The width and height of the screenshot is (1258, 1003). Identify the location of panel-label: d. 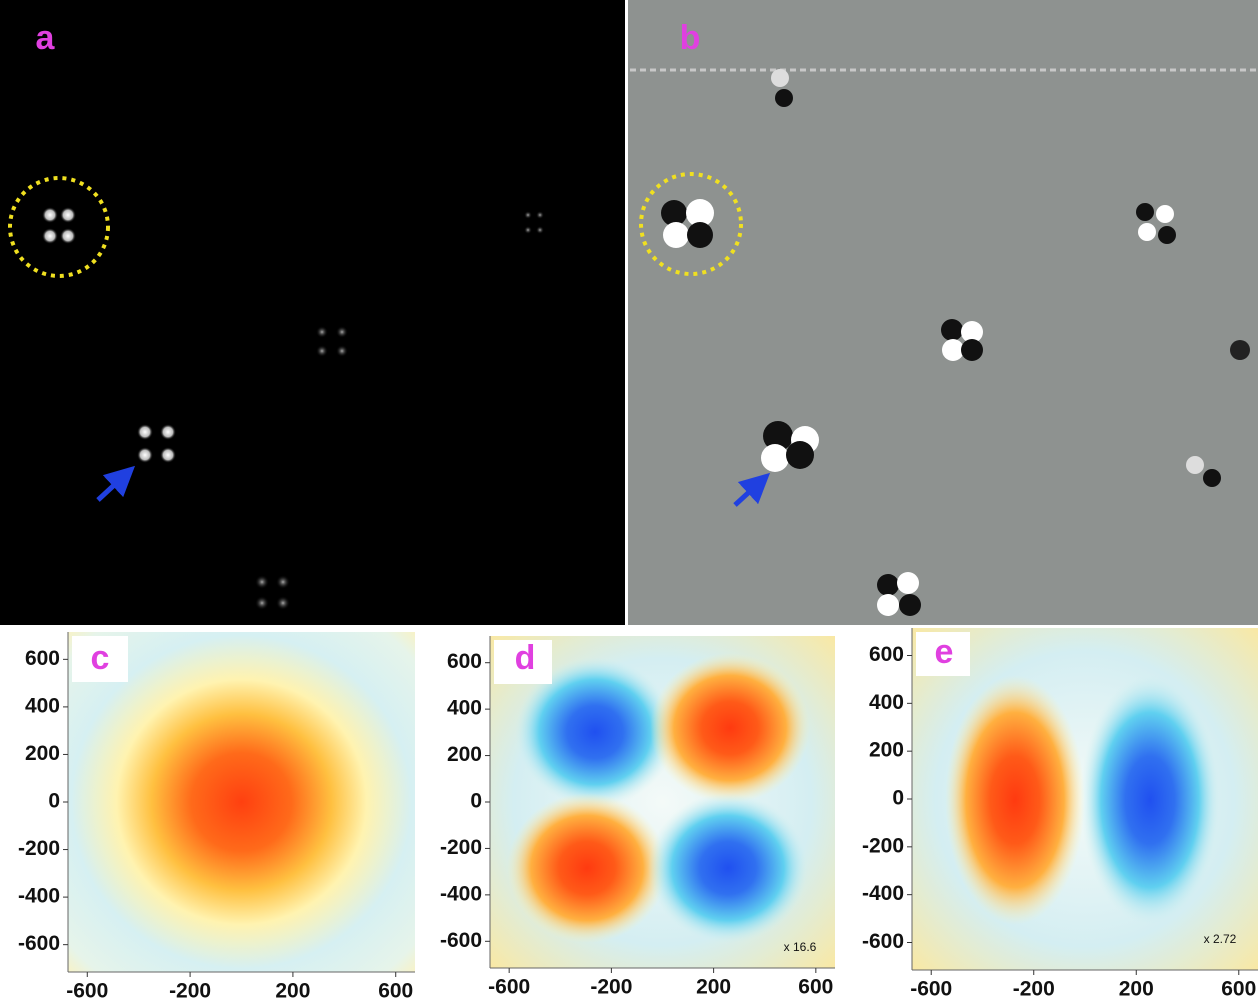
(525, 658).